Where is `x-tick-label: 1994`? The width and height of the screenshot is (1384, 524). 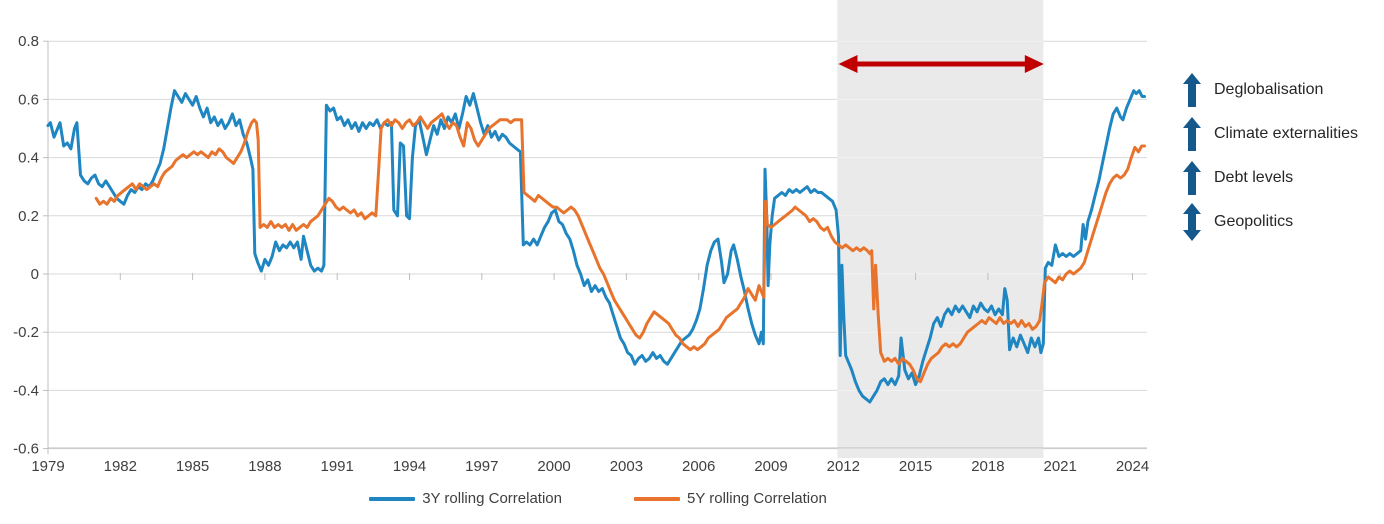
x-tick-label: 1994 is located at coordinates (409, 466).